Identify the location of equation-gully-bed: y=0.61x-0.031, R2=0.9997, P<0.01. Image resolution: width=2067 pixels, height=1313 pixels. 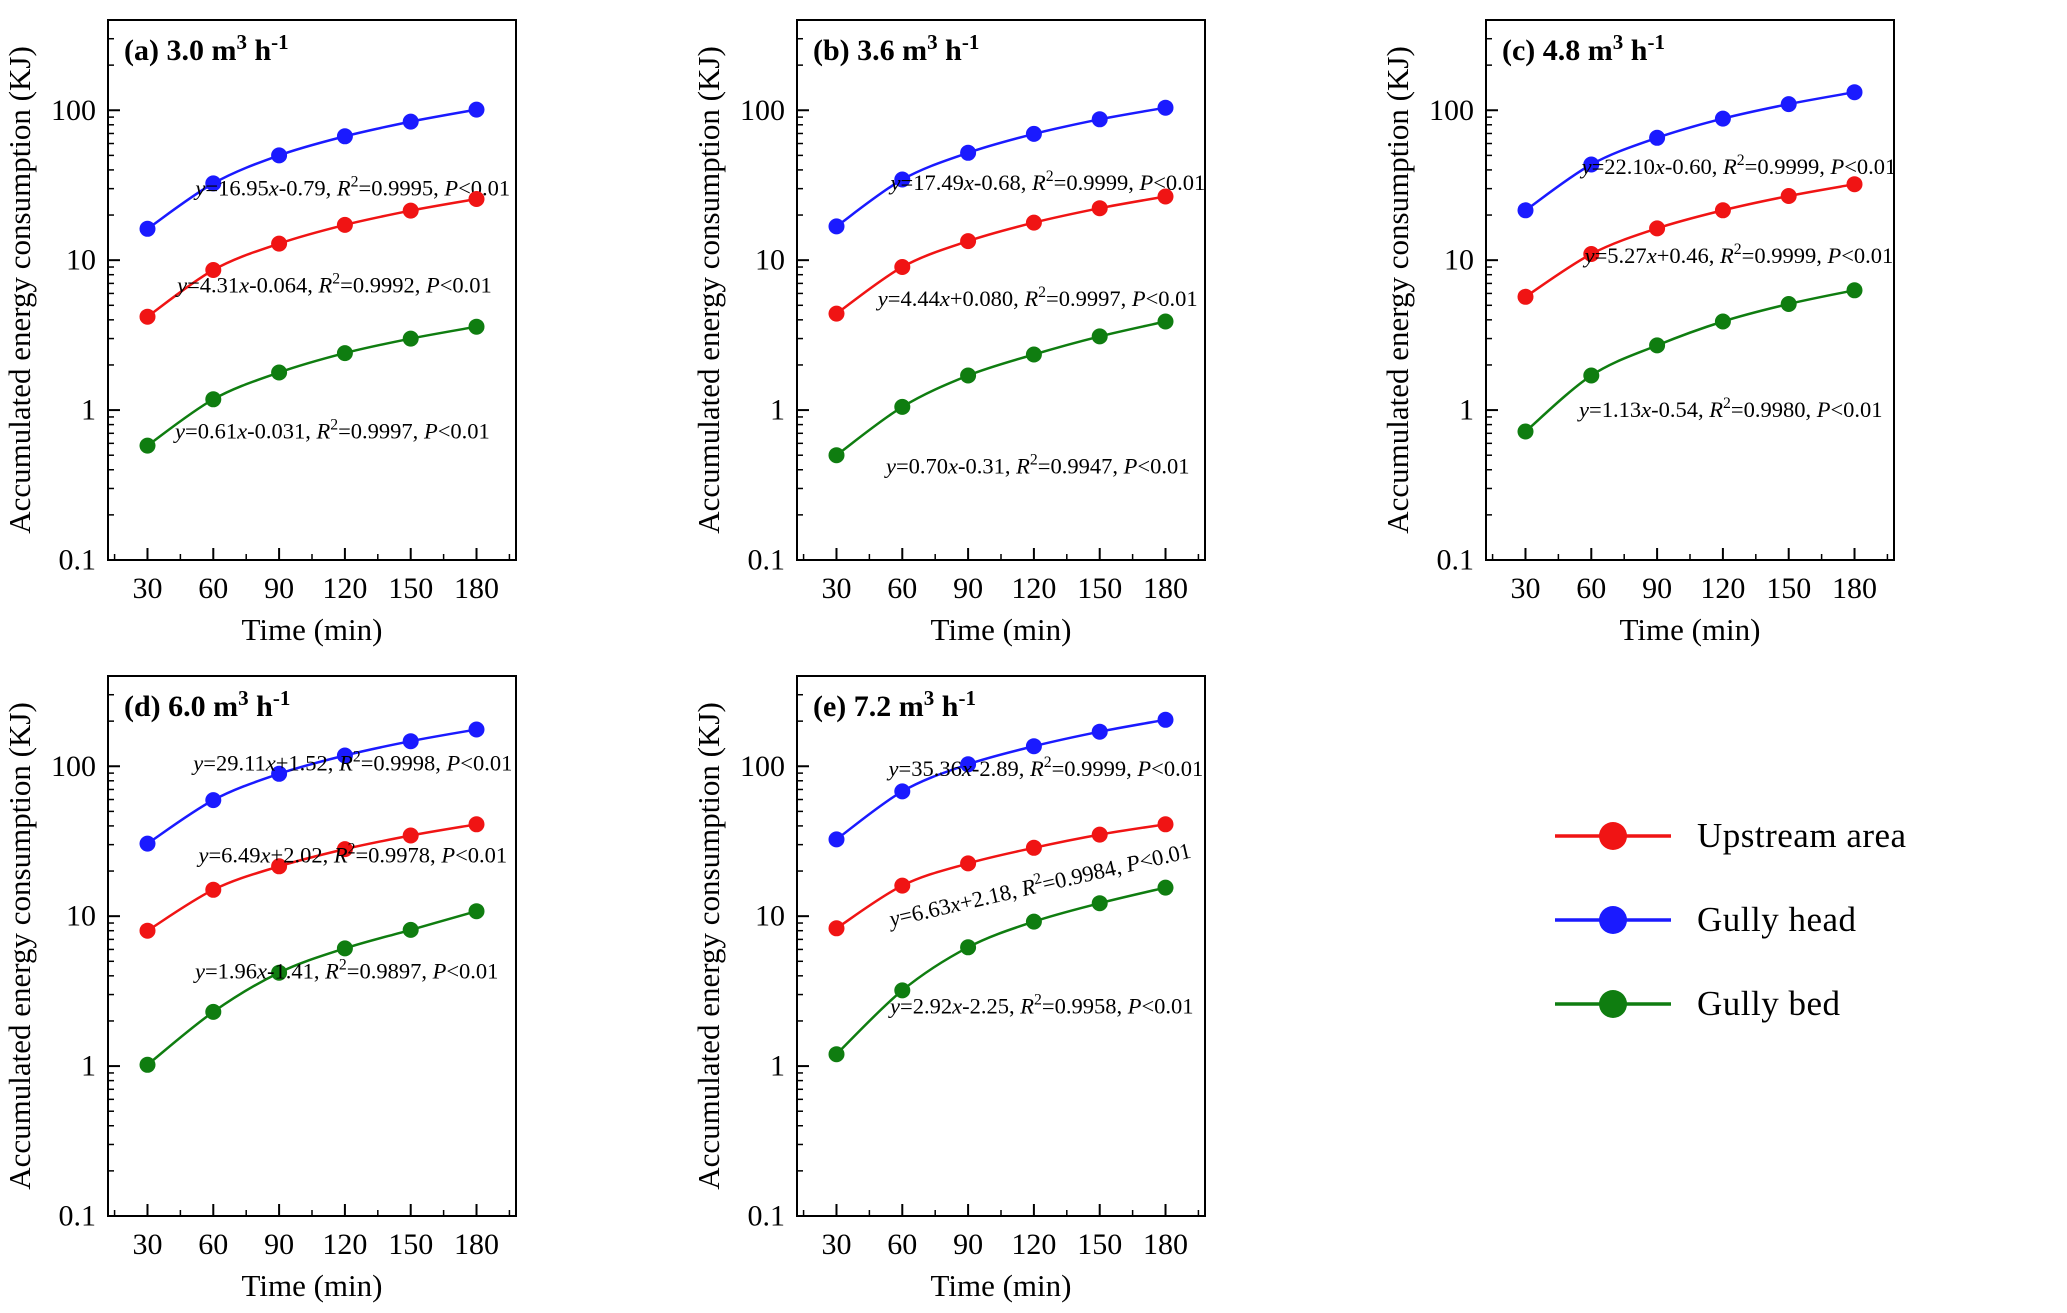
(331, 430).